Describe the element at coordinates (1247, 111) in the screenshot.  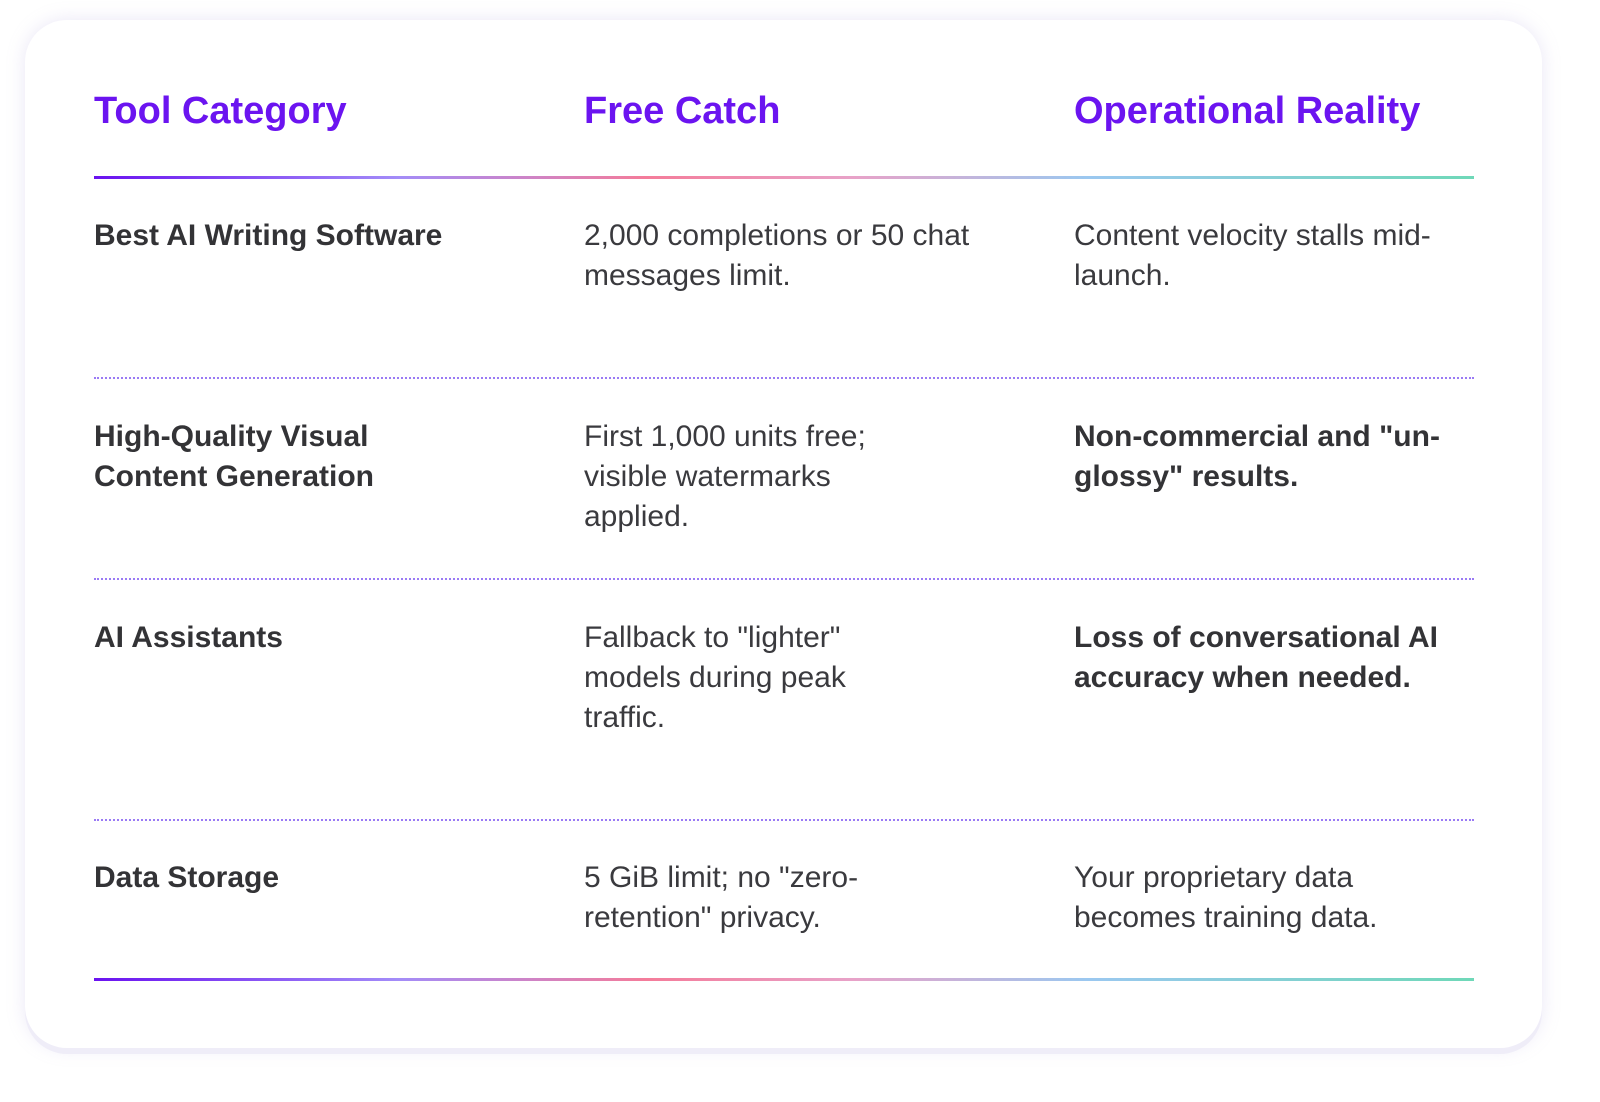
I see `header-operational-reality: Operational Reality` at that location.